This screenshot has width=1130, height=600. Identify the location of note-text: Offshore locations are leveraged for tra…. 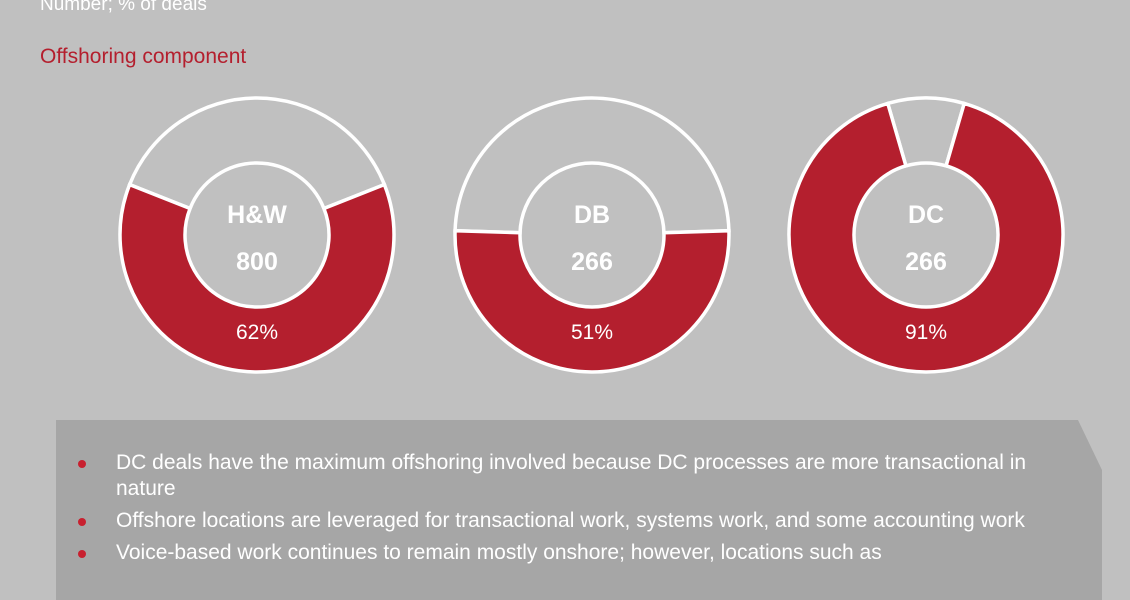
(570, 520).